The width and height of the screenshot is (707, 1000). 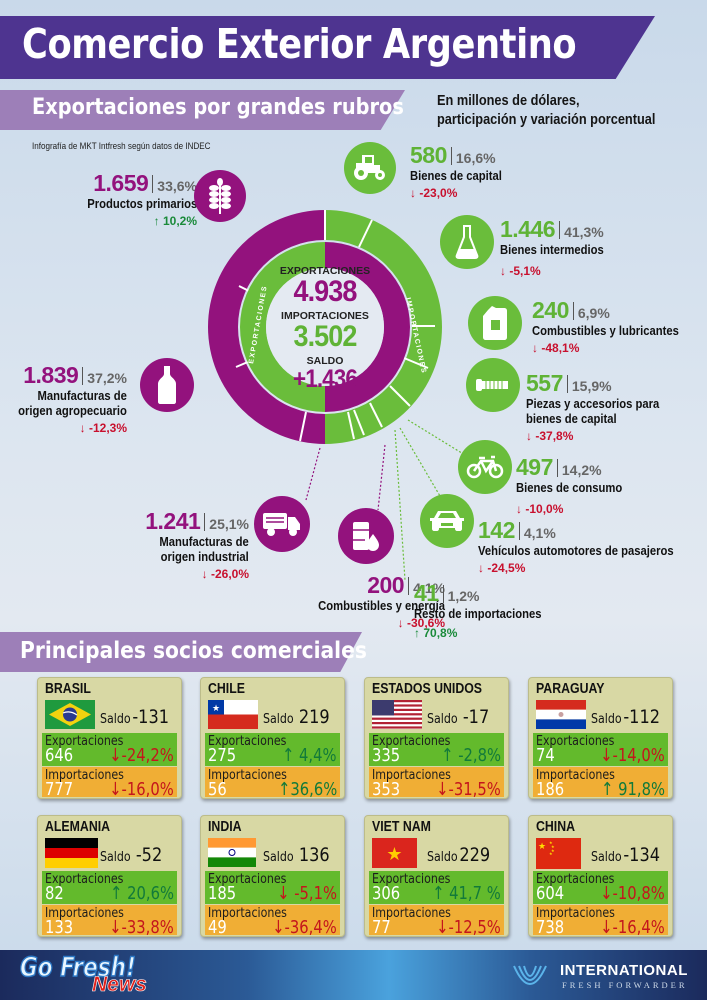 What do you see at coordinates (558, 853) in the screenshot?
I see `china-flag-icon: ★ ★ ★ ★ ★` at bounding box center [558, 853].